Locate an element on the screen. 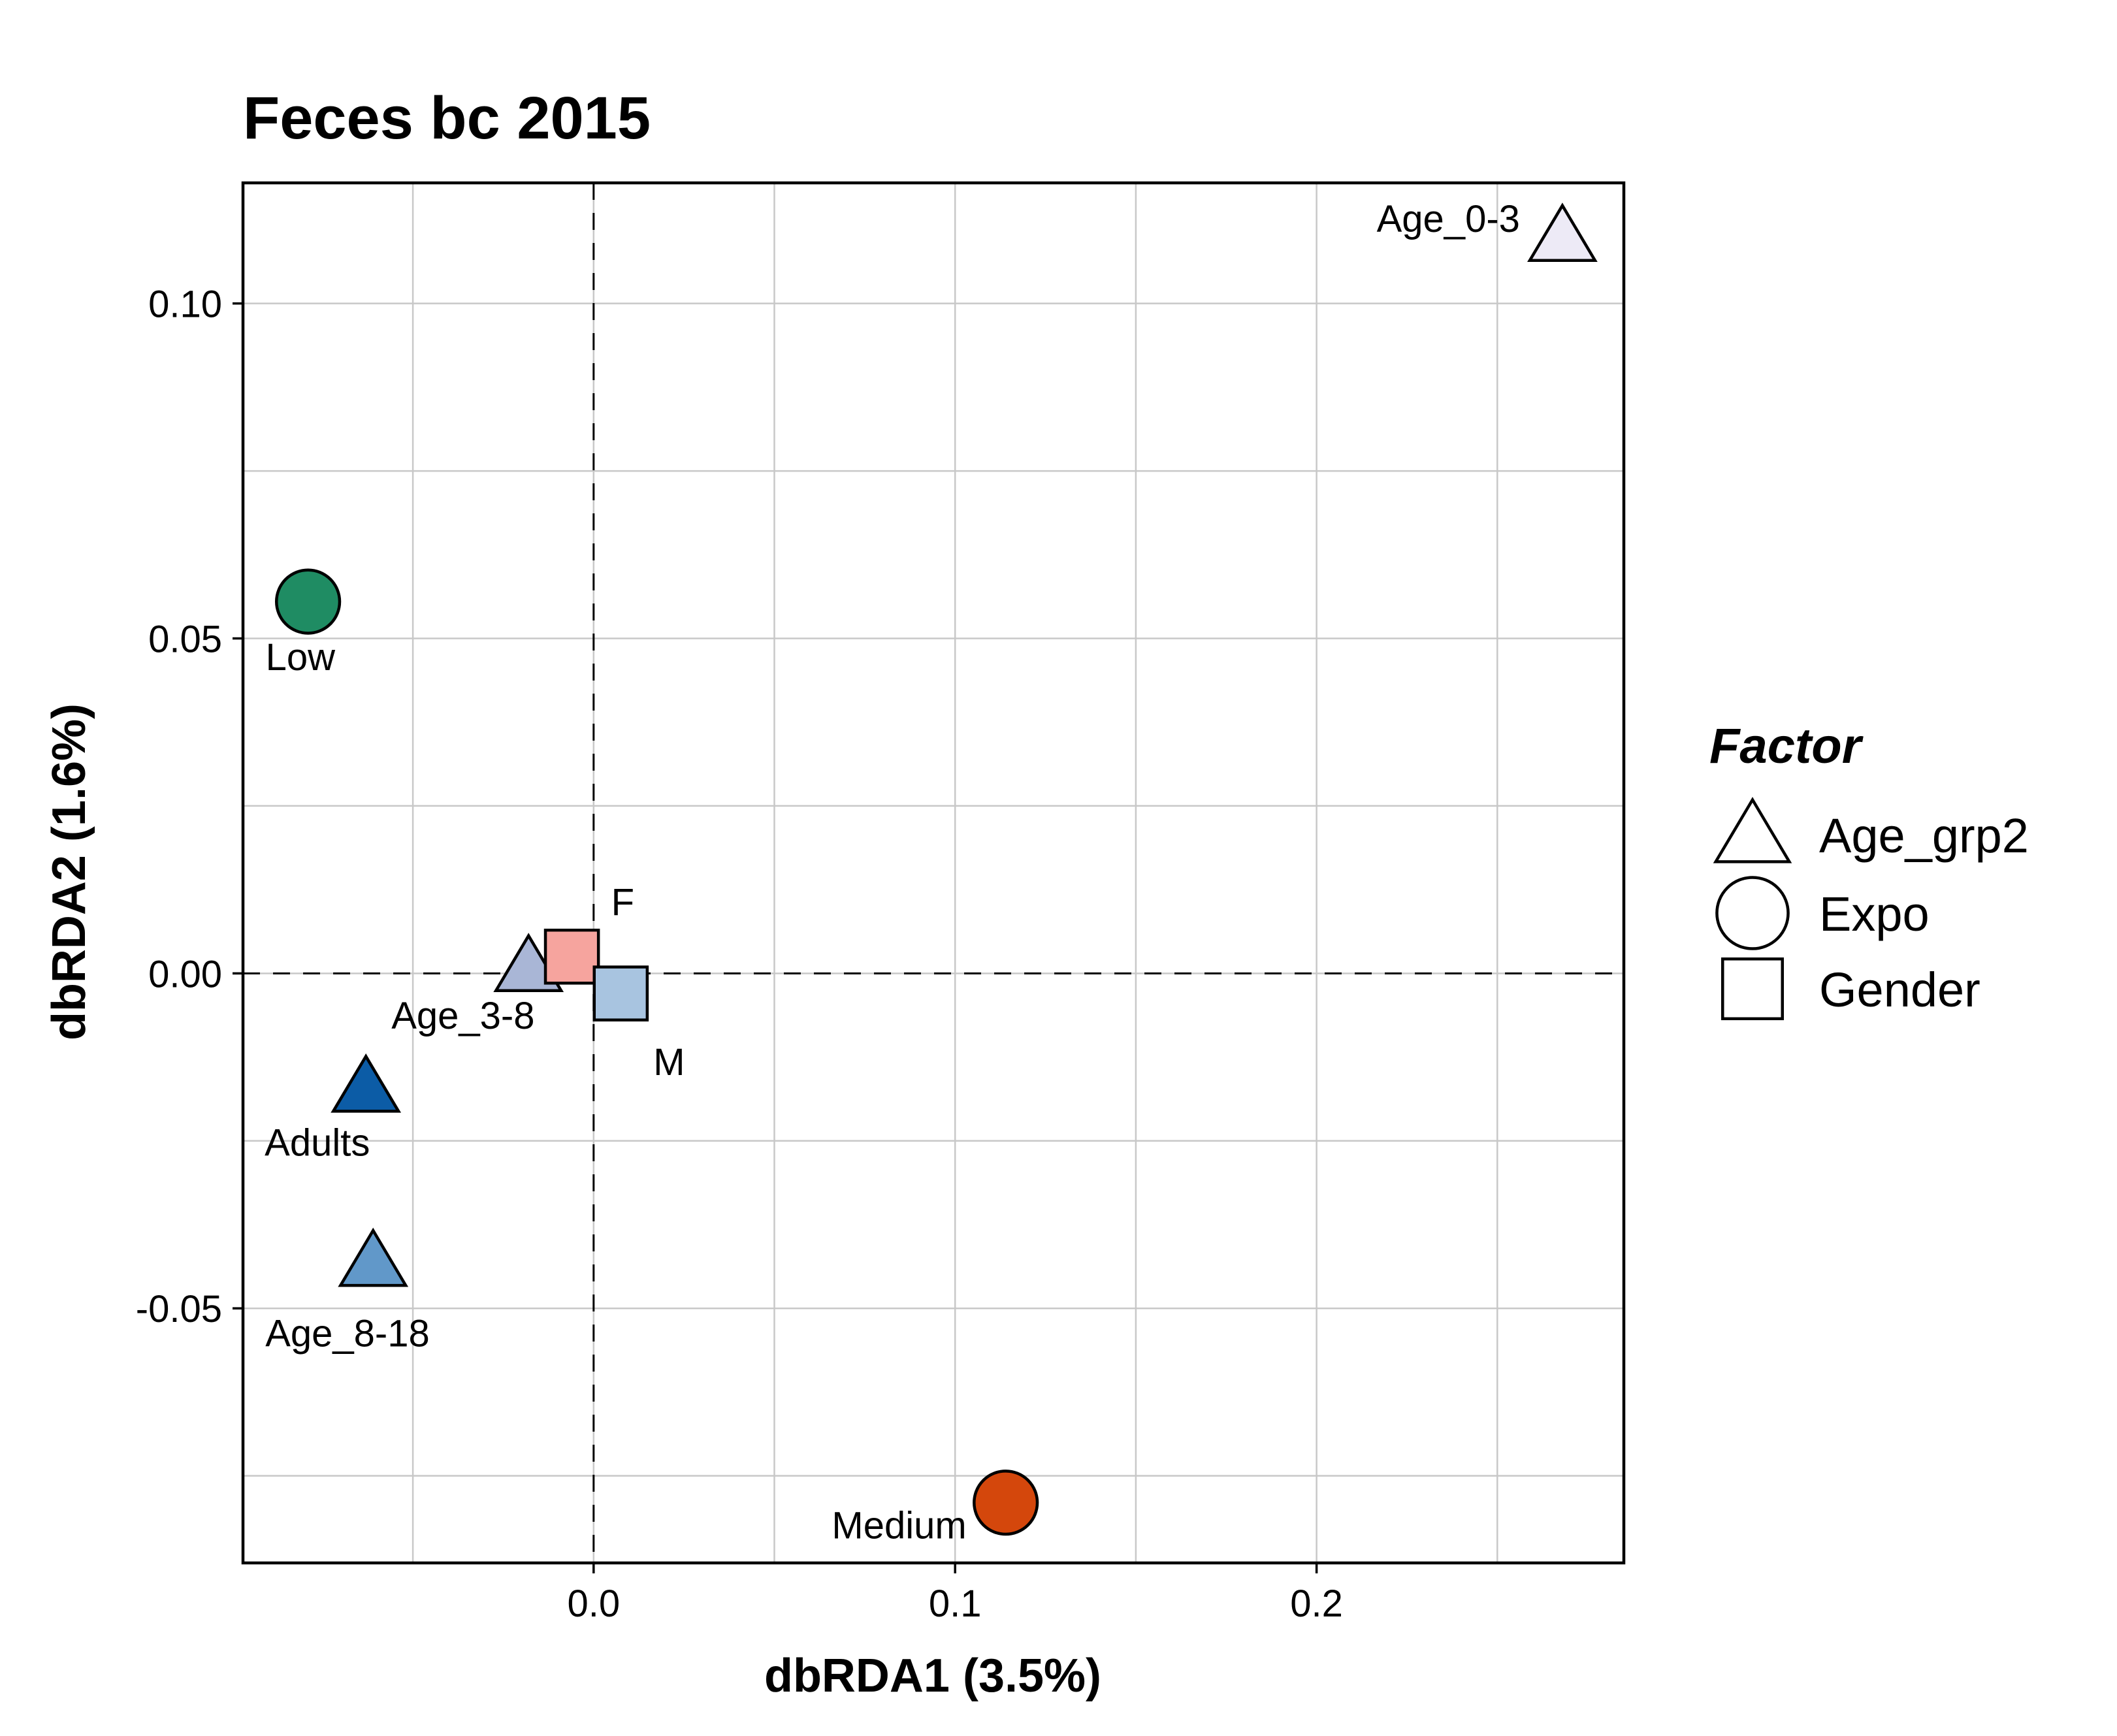 The width and height of the screenshot is (2117, 1736). legend-title: Factor is located at coordinates (1786, 746).